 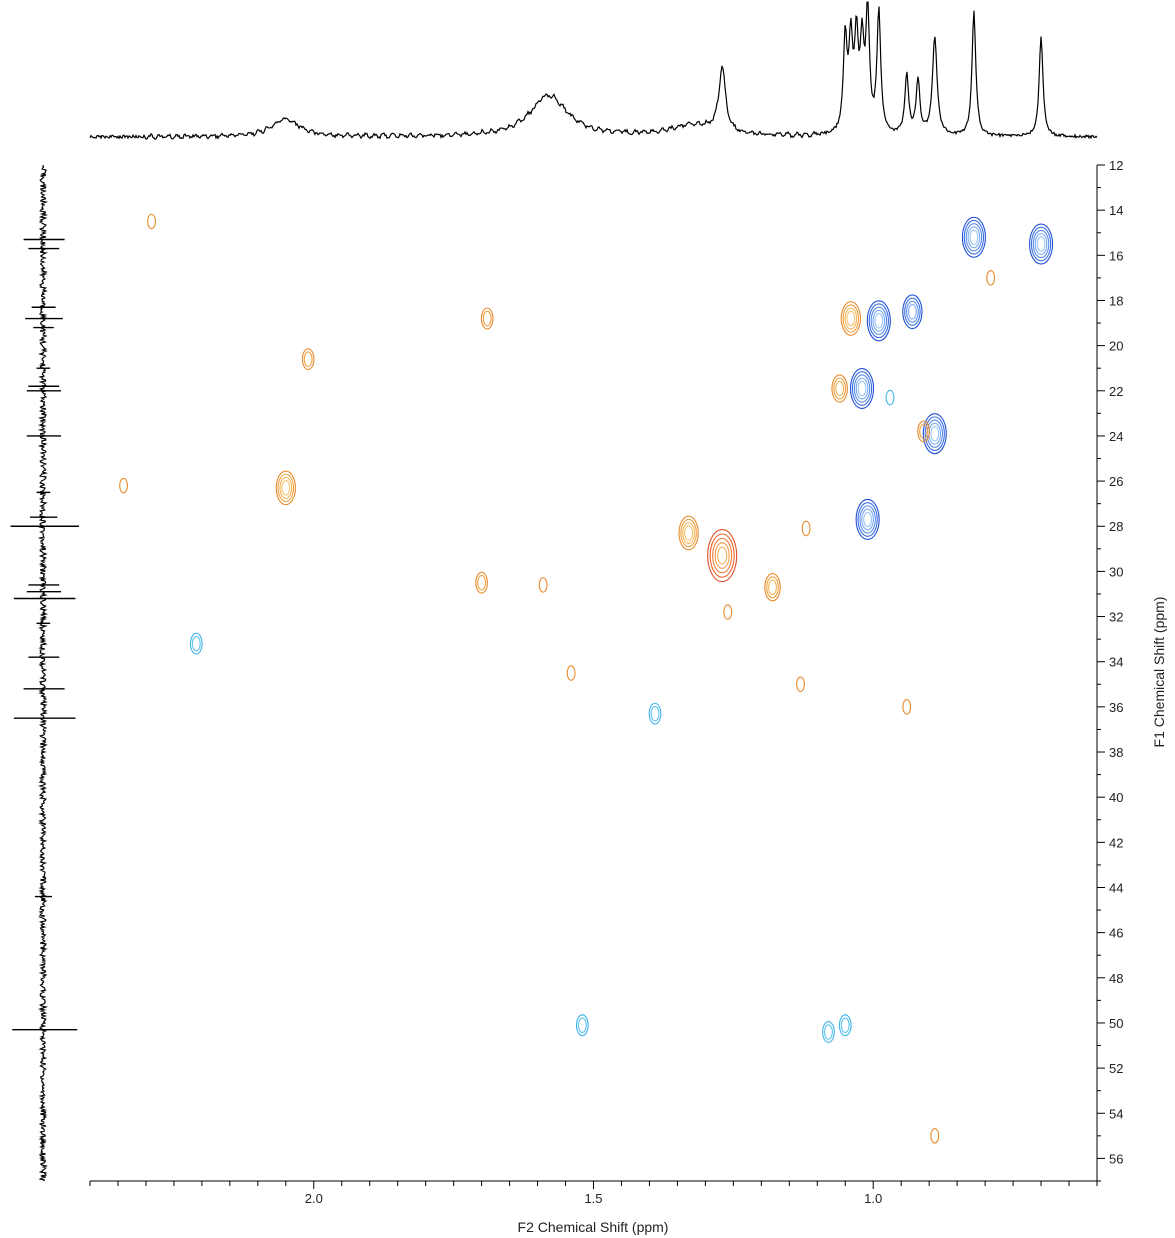 What do you see at coordinates (1116, 346) in the screenshot?
I see `y-tick-label: 20` at bounding box center [1116, 346].